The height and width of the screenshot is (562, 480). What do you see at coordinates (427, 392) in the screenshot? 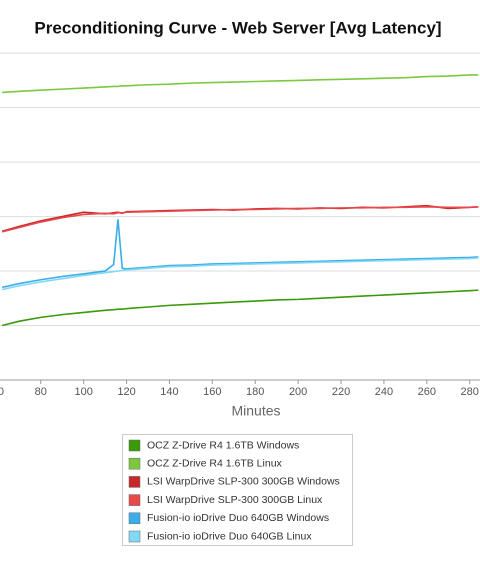
I see `x-tick-label: 260` at bounding box center [427, 392].